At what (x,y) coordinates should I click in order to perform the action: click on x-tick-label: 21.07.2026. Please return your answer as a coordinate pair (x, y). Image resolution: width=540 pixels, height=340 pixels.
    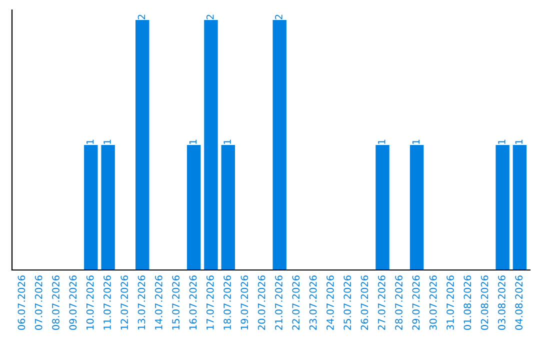
    Looking at the image, I should click on (278, 302).